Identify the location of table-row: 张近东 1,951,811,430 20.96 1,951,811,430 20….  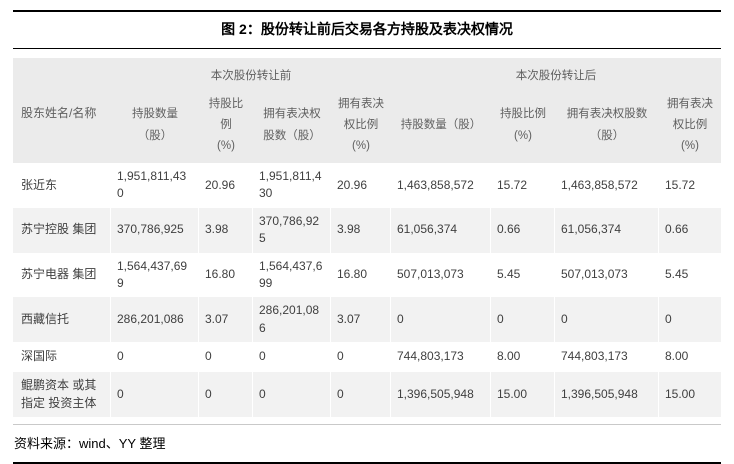
(367, 185).